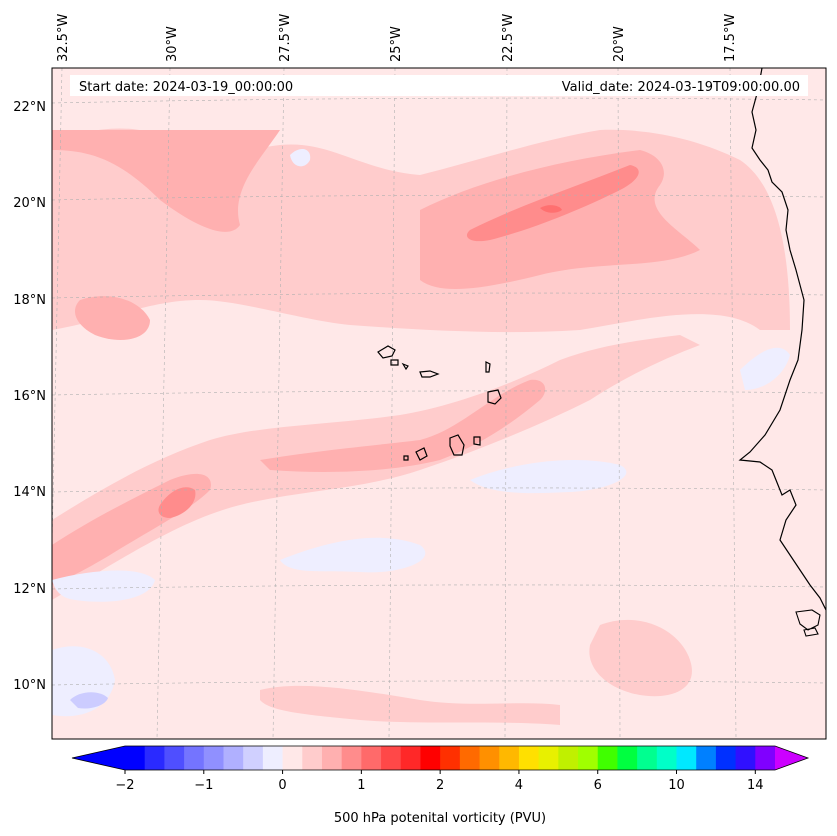 The height and width of the screenshot is (836, 837). What do you see at coordinates (186, 87) in the screenshot?
I see `start-date-label: Start date: 2024-03-19_00:00:00` at bounding box center [186, 87].